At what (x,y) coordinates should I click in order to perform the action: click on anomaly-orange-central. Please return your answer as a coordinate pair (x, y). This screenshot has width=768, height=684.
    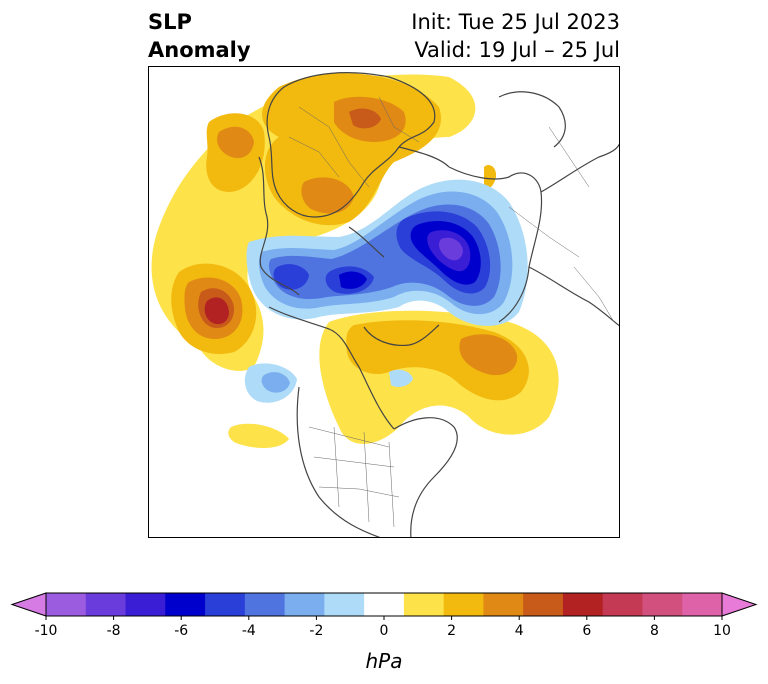
    Looking at the image, I should click on (327, 195).